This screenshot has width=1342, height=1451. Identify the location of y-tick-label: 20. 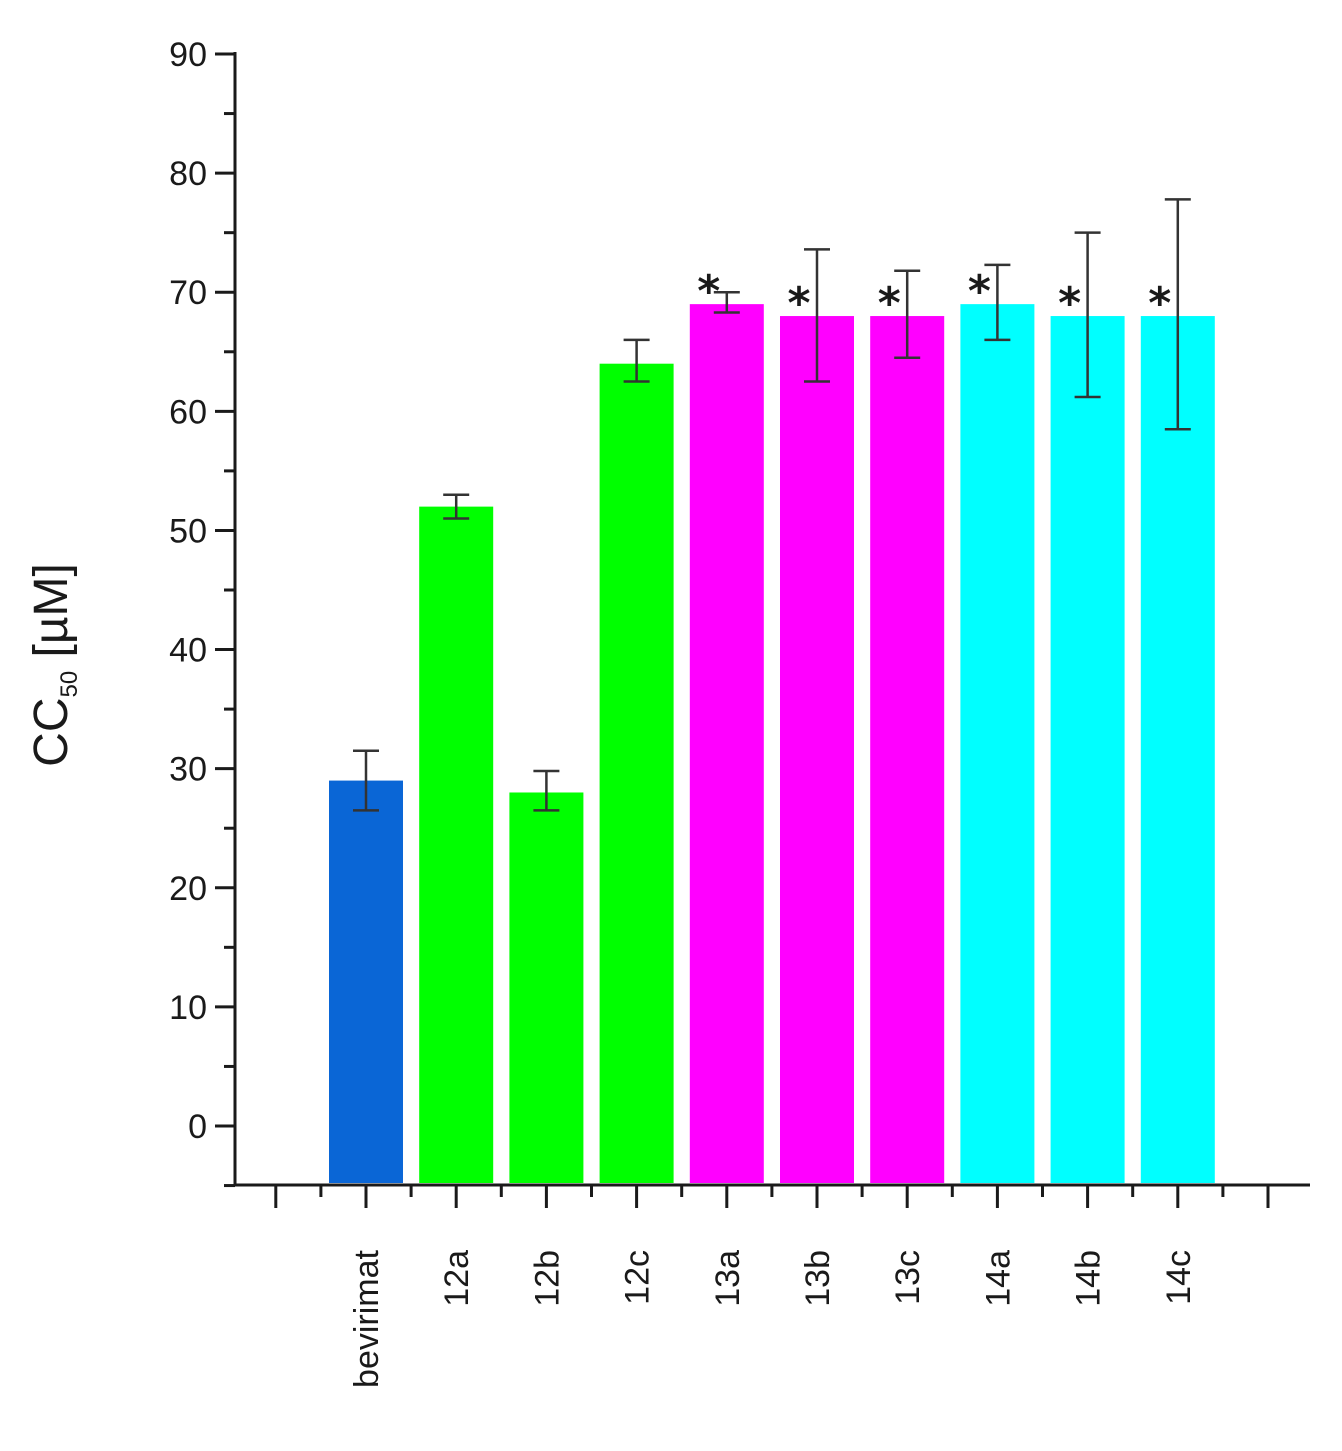
(188, 889).